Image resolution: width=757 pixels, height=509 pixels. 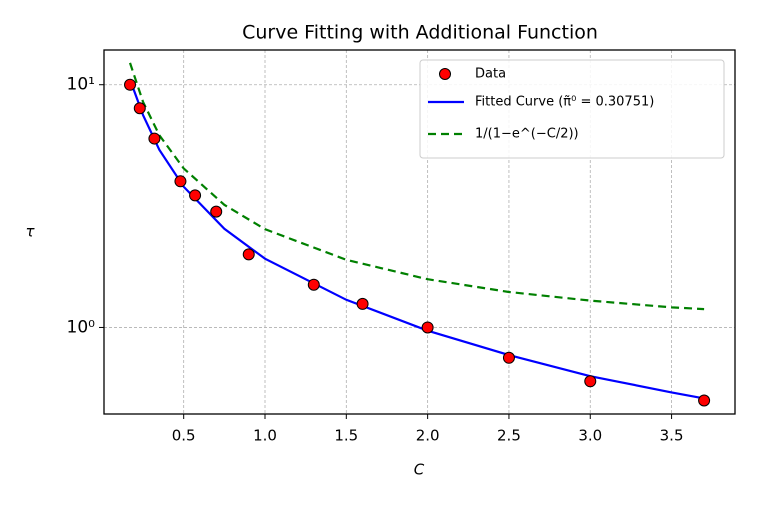 What do you see at coordinates (672, 436) in the screenshot?
I see `x-tick-label: 3.5` at bounding box center [672, 436].